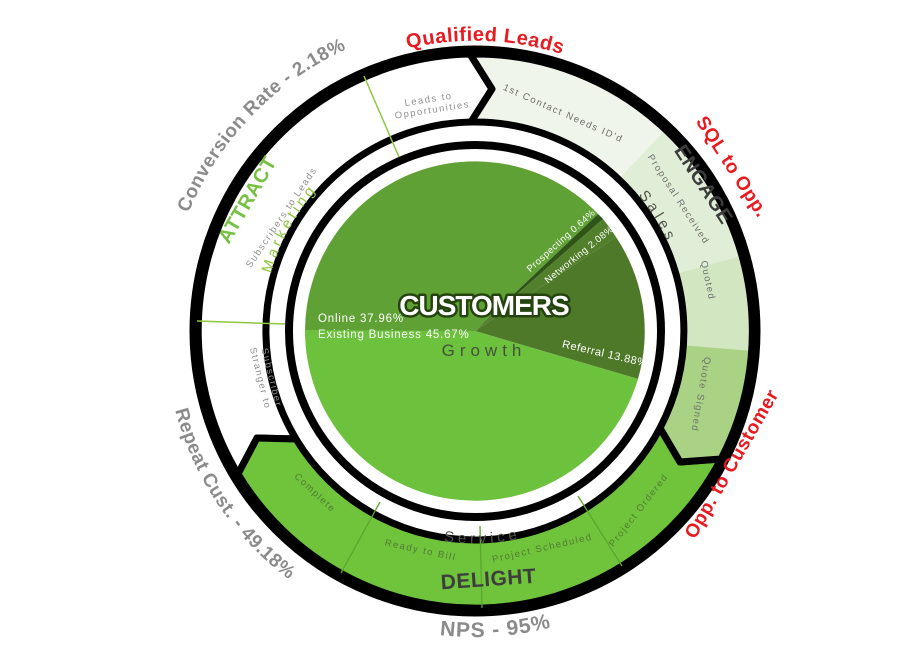  I want to click on pie-slice-prospecting, so click(539, 272).